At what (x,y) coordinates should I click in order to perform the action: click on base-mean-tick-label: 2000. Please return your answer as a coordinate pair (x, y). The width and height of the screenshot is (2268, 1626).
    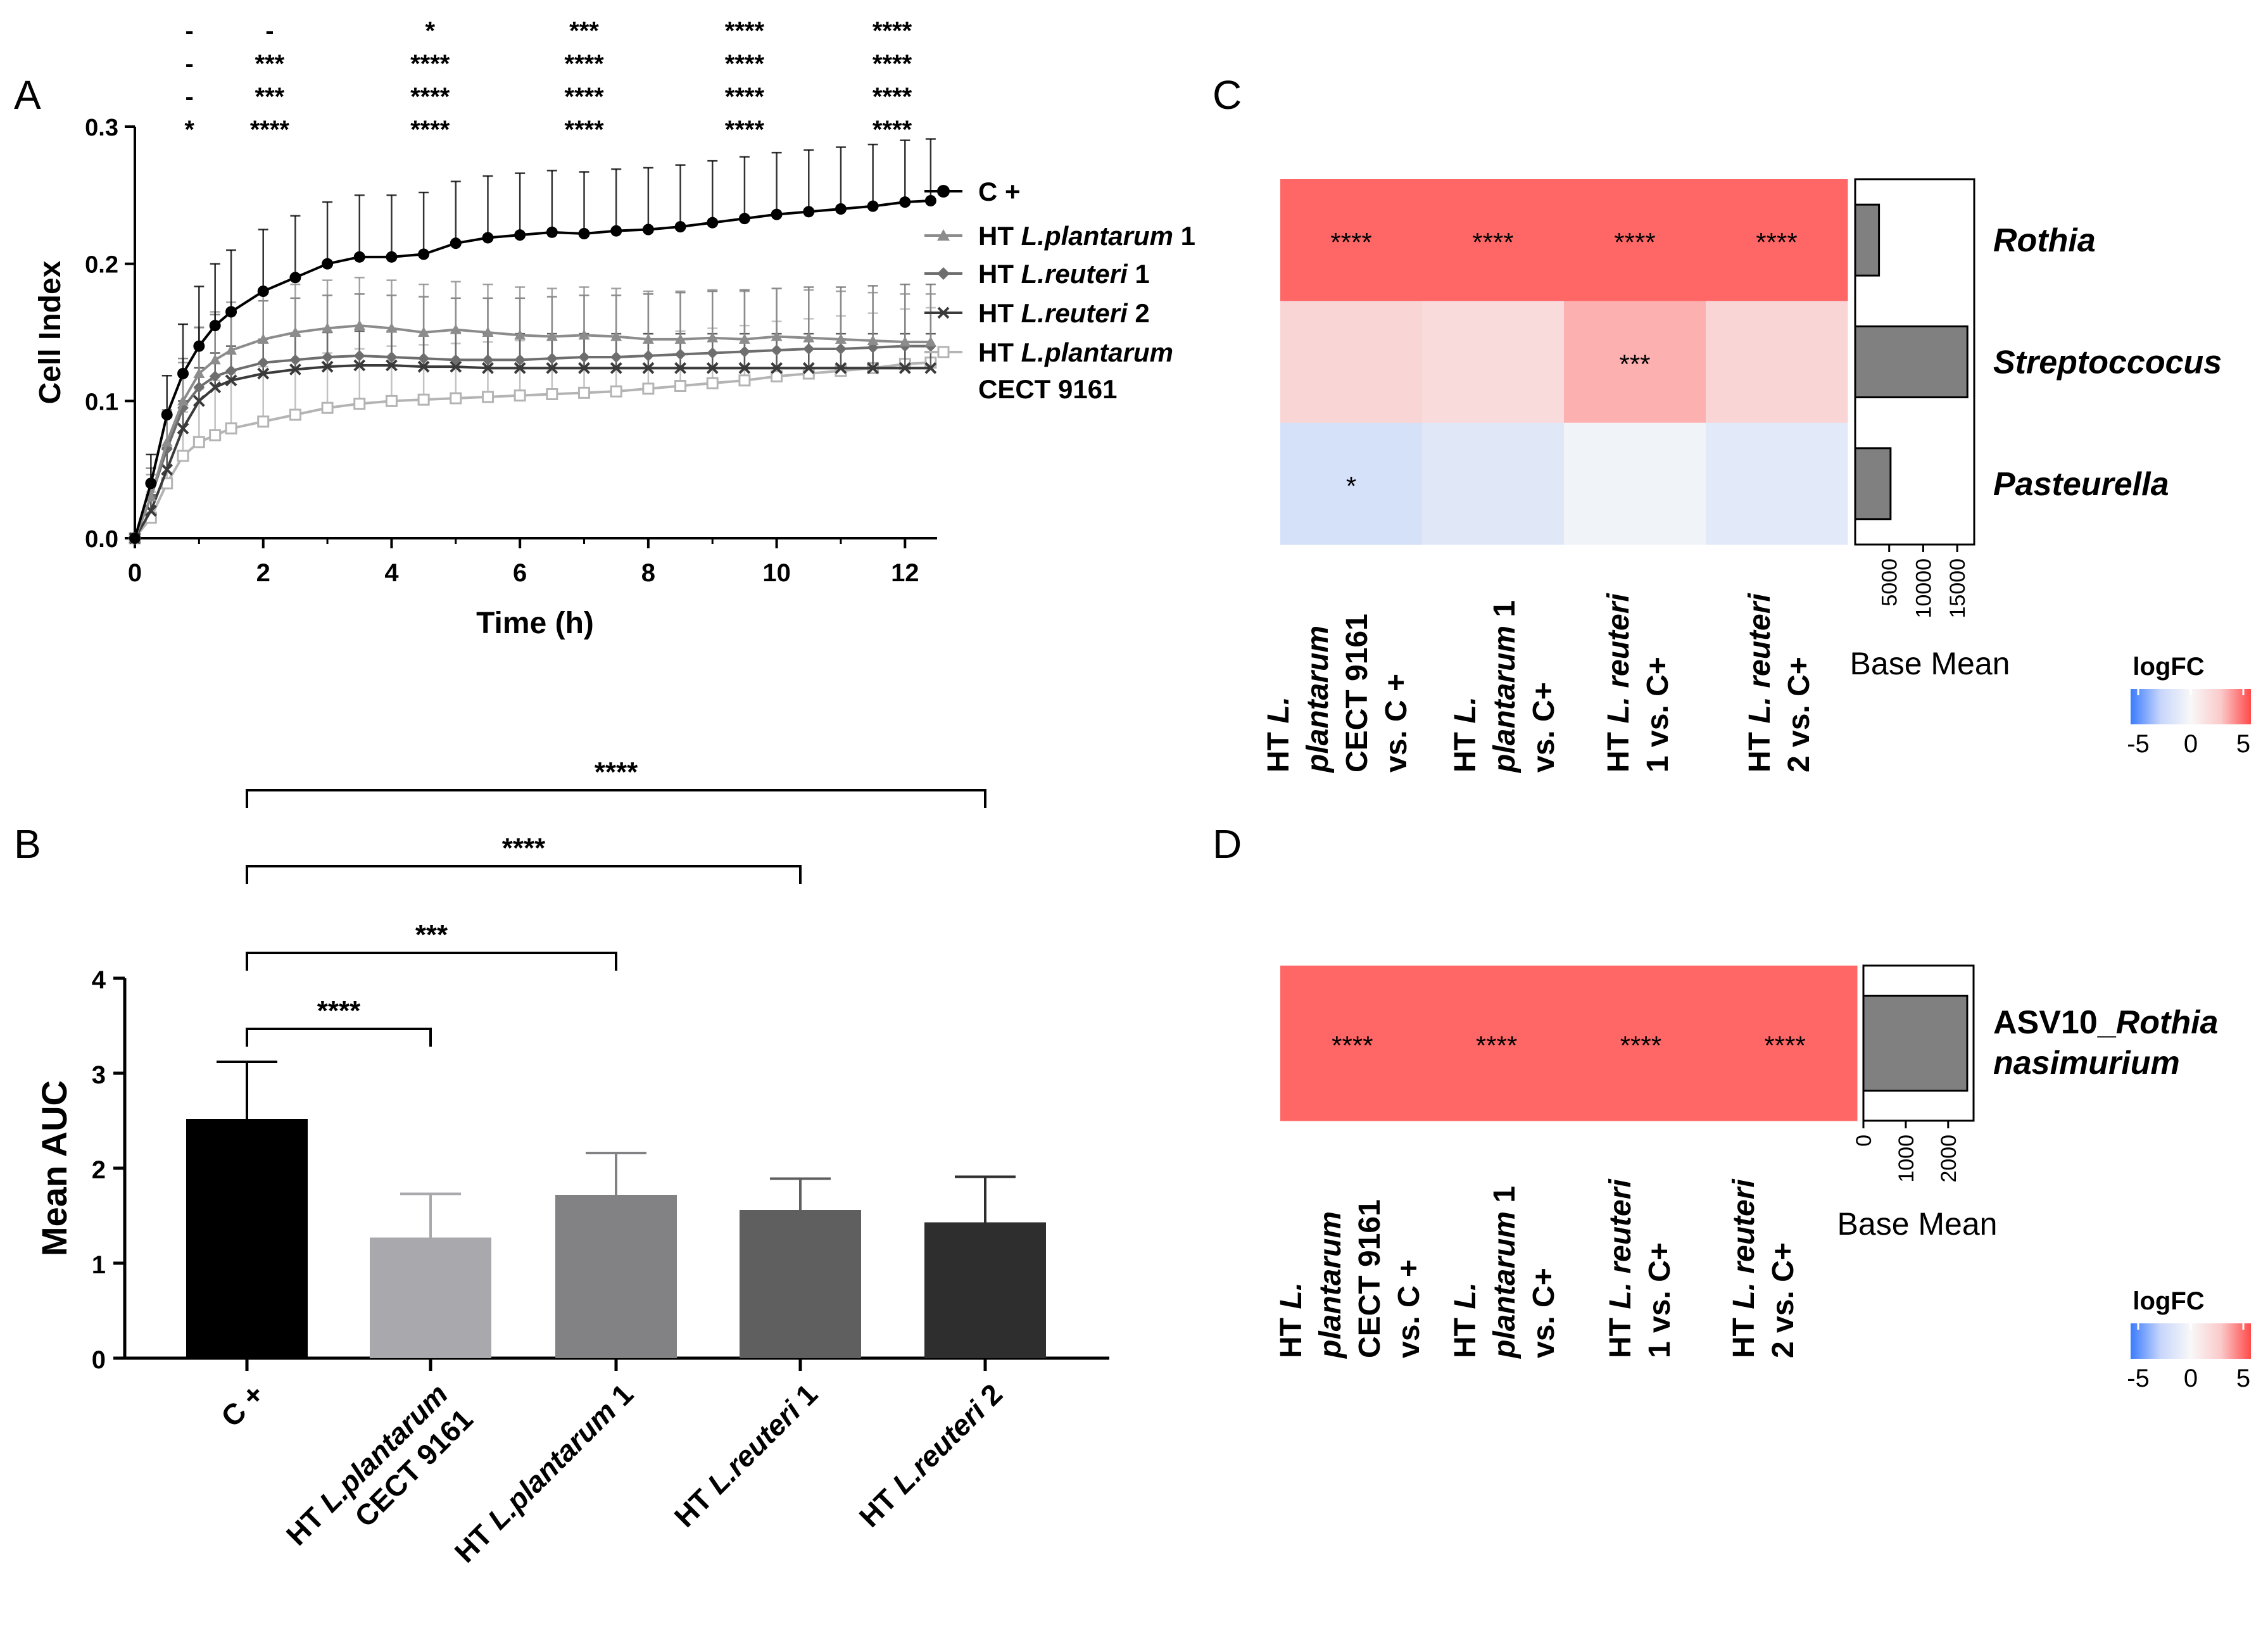
    Looking at the image, I should click on (1949, 1159).